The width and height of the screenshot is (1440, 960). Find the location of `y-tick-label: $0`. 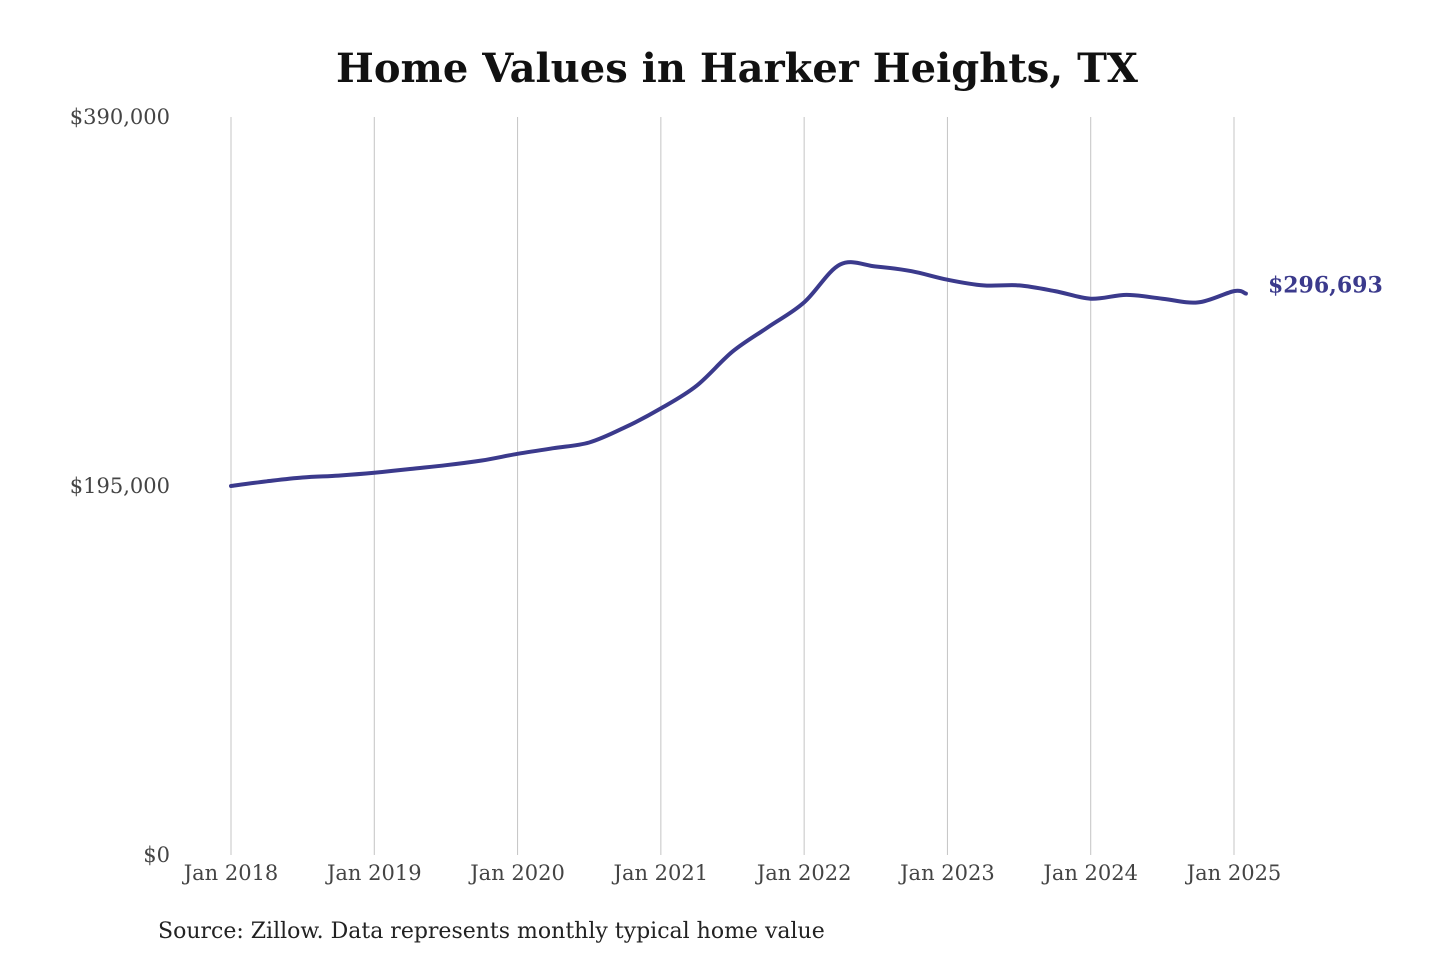

y-tick-label: $0 is located at coordinates (156, 855).